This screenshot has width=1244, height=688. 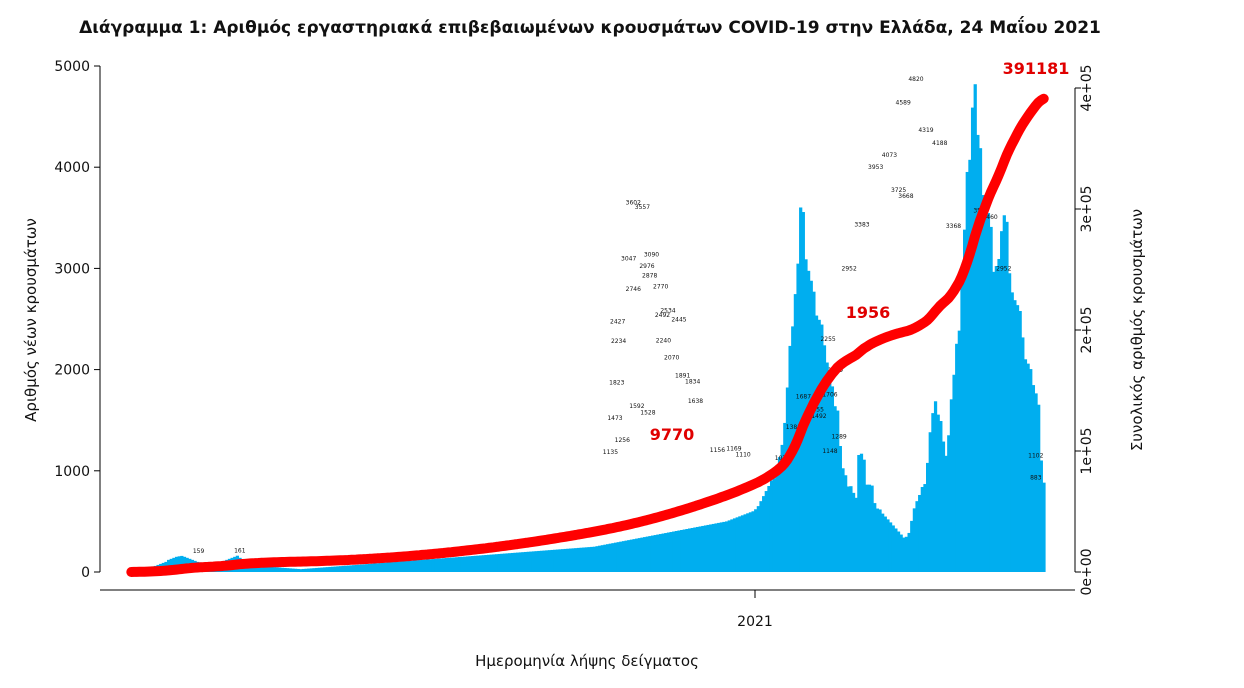 What do you see at coordinates (742, 455) in the screenshot?
I see `bar-label: 1110` at bounding box center [742, 455].